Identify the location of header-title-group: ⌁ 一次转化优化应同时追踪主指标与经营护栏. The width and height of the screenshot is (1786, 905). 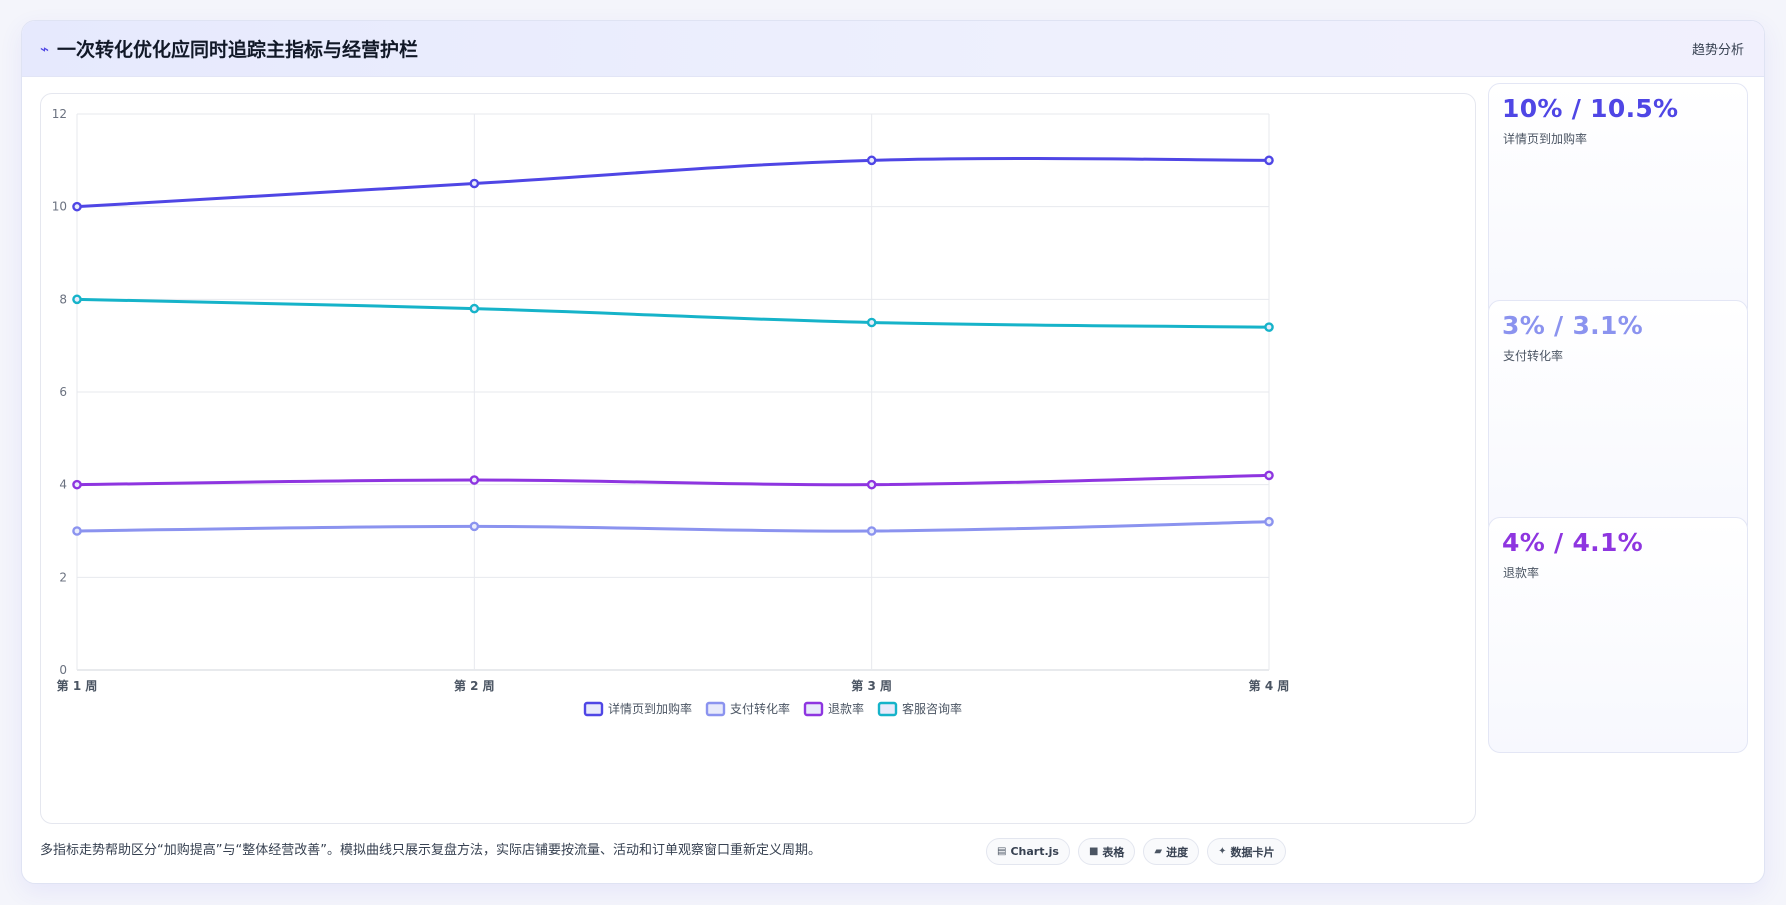
(229, 48).